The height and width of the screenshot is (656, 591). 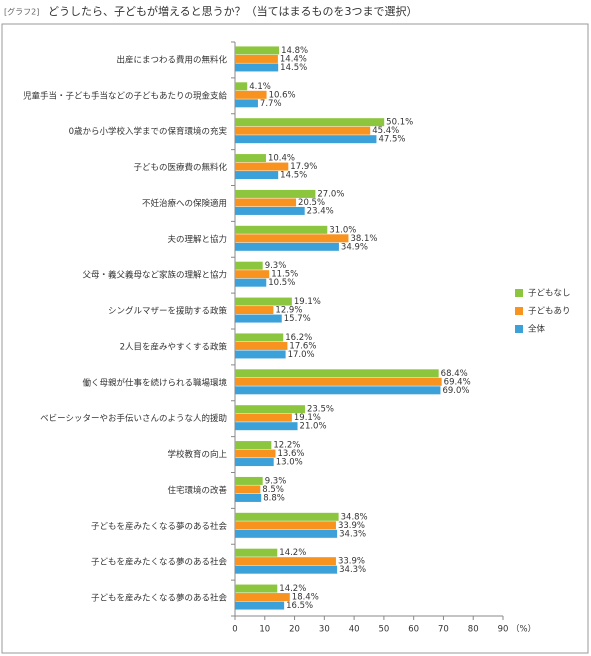 I want to click on value-label: 4.1%, so click(x=260, y=87).